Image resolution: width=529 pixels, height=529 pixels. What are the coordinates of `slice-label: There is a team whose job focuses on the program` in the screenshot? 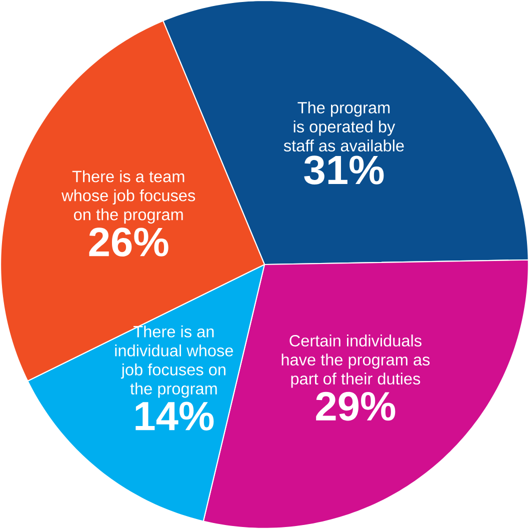 It's located at (129, 197).